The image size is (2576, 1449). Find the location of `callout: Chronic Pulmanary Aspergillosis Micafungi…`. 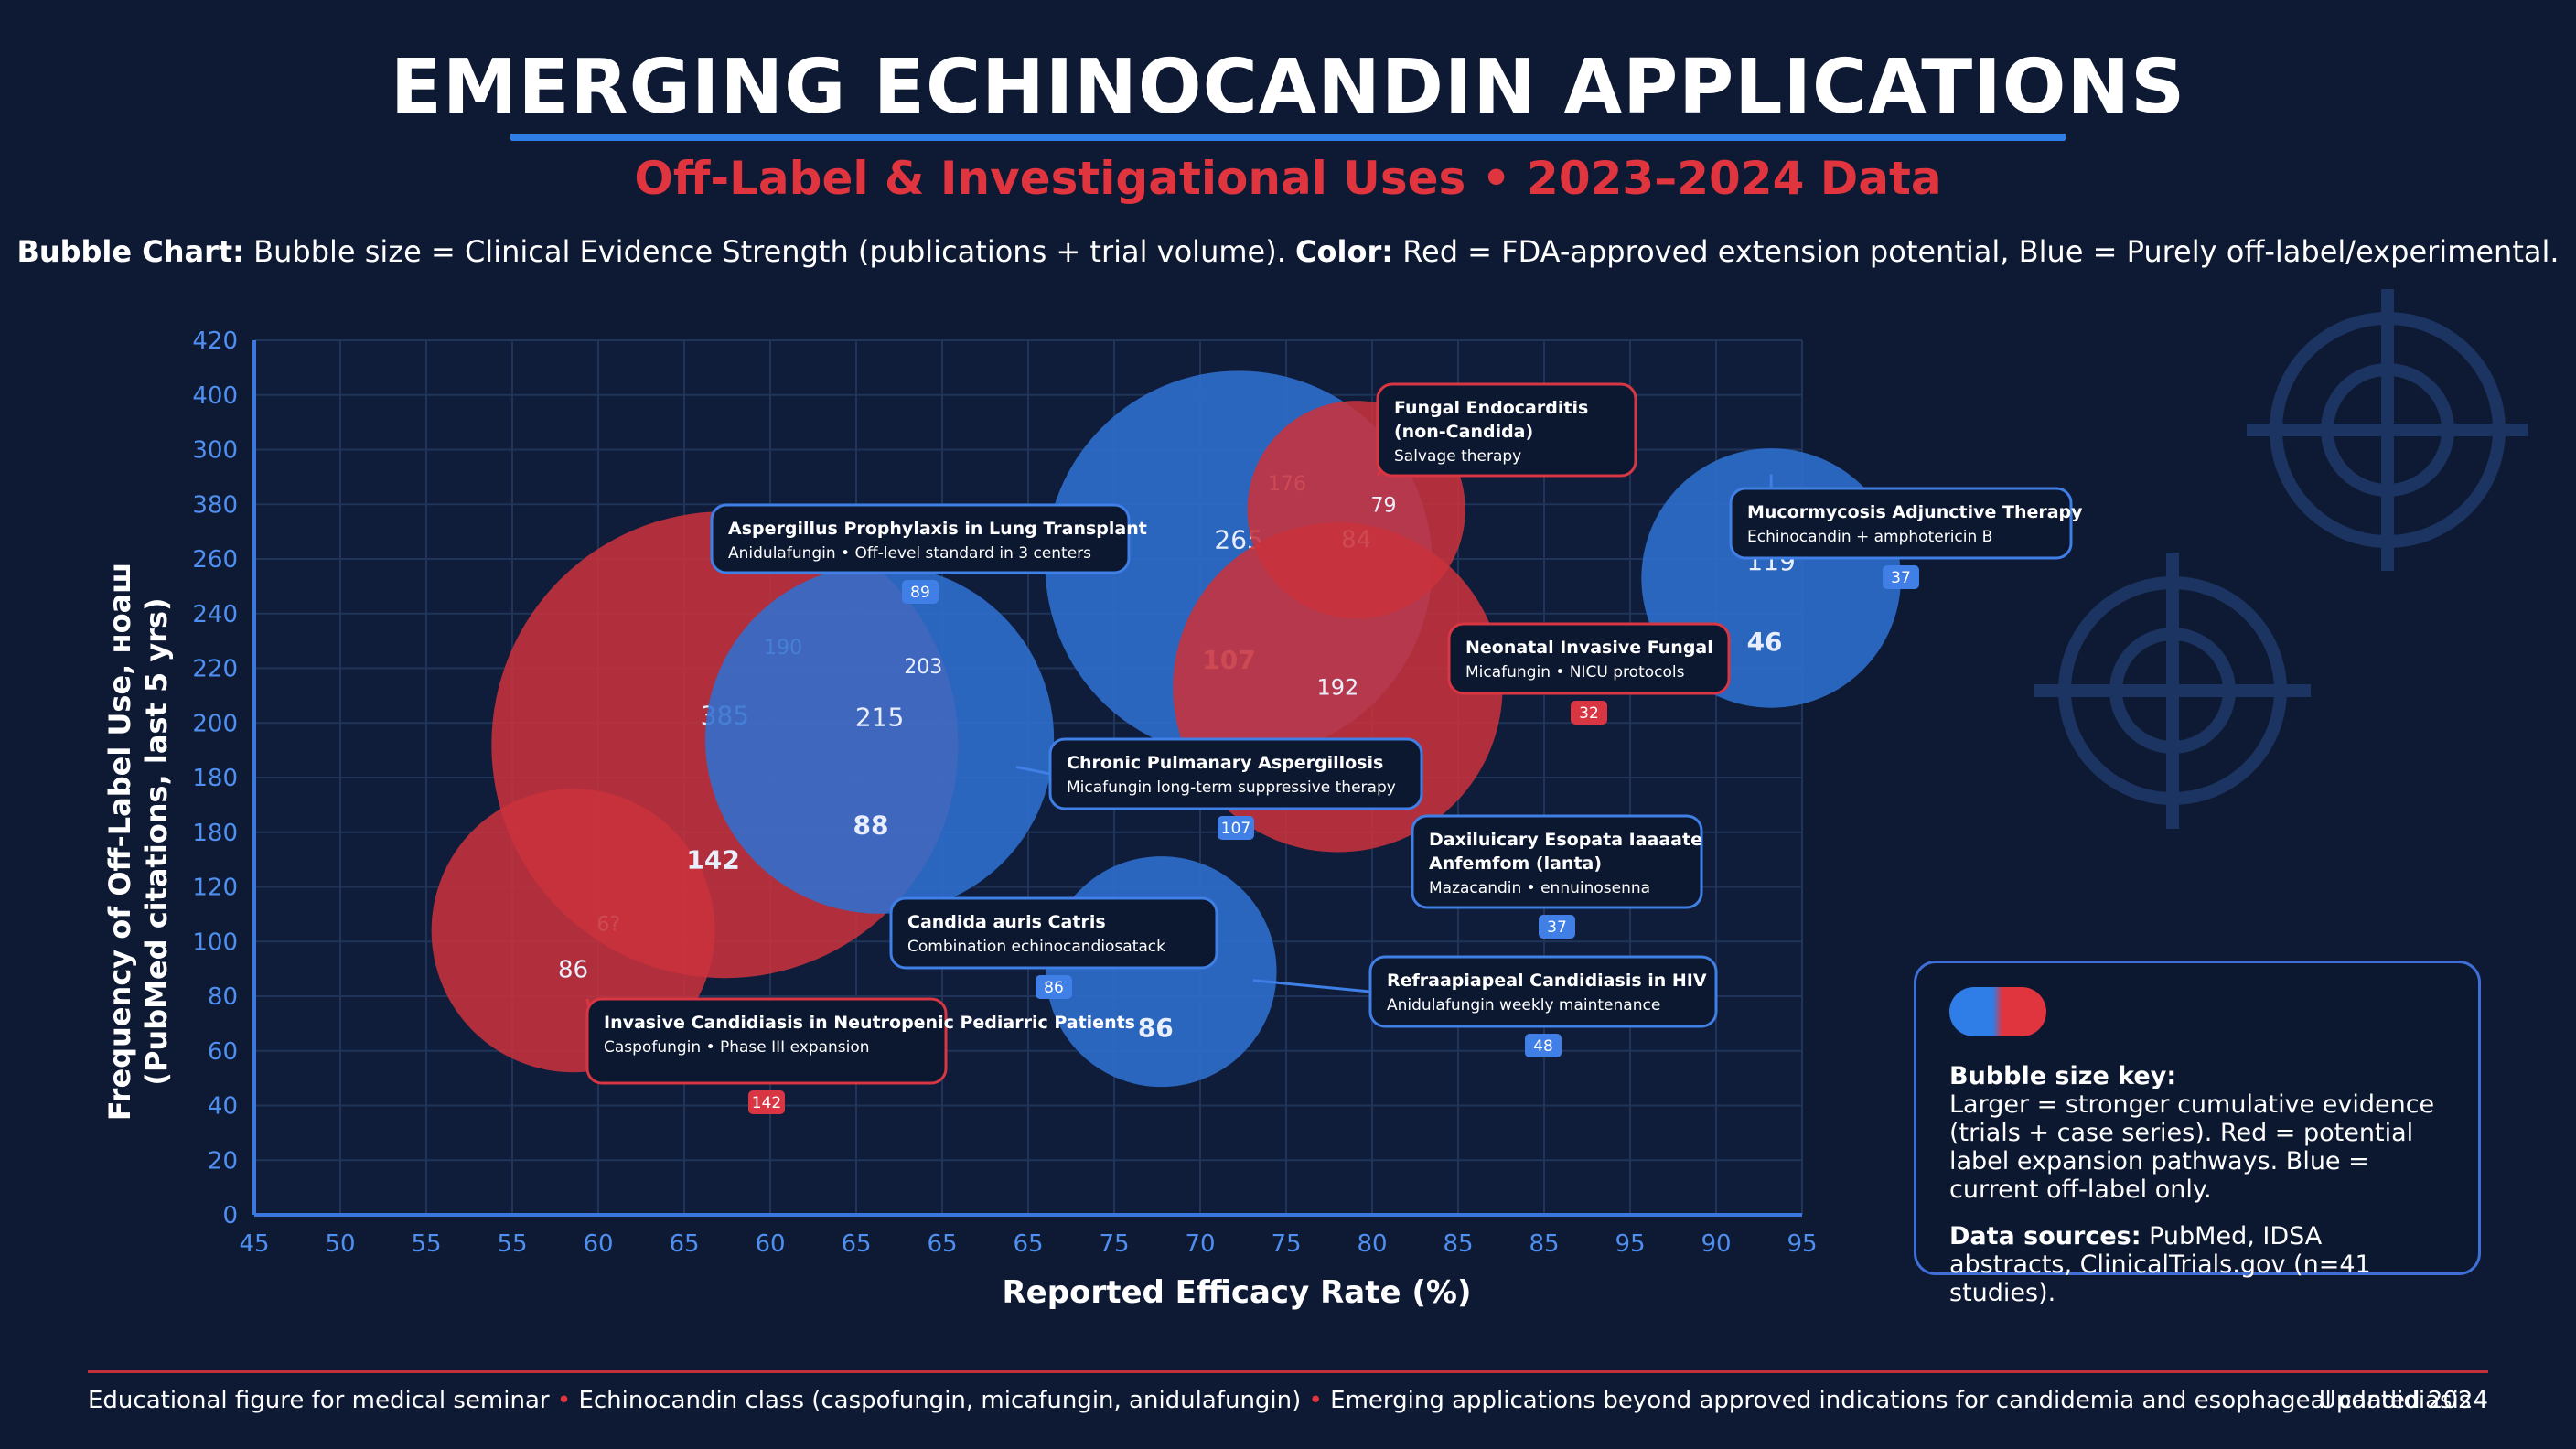

callout: Chronic Pulmanary Aspergillosis Micafungi… is located at coordinates (1235, 788).